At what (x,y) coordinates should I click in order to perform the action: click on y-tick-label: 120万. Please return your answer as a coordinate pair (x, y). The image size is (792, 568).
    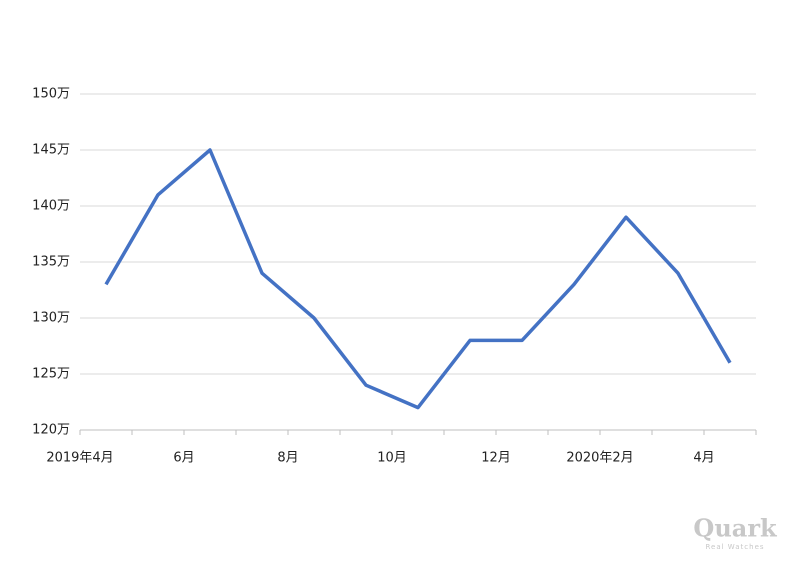
    Looking at the image, I should click on (51, 430).